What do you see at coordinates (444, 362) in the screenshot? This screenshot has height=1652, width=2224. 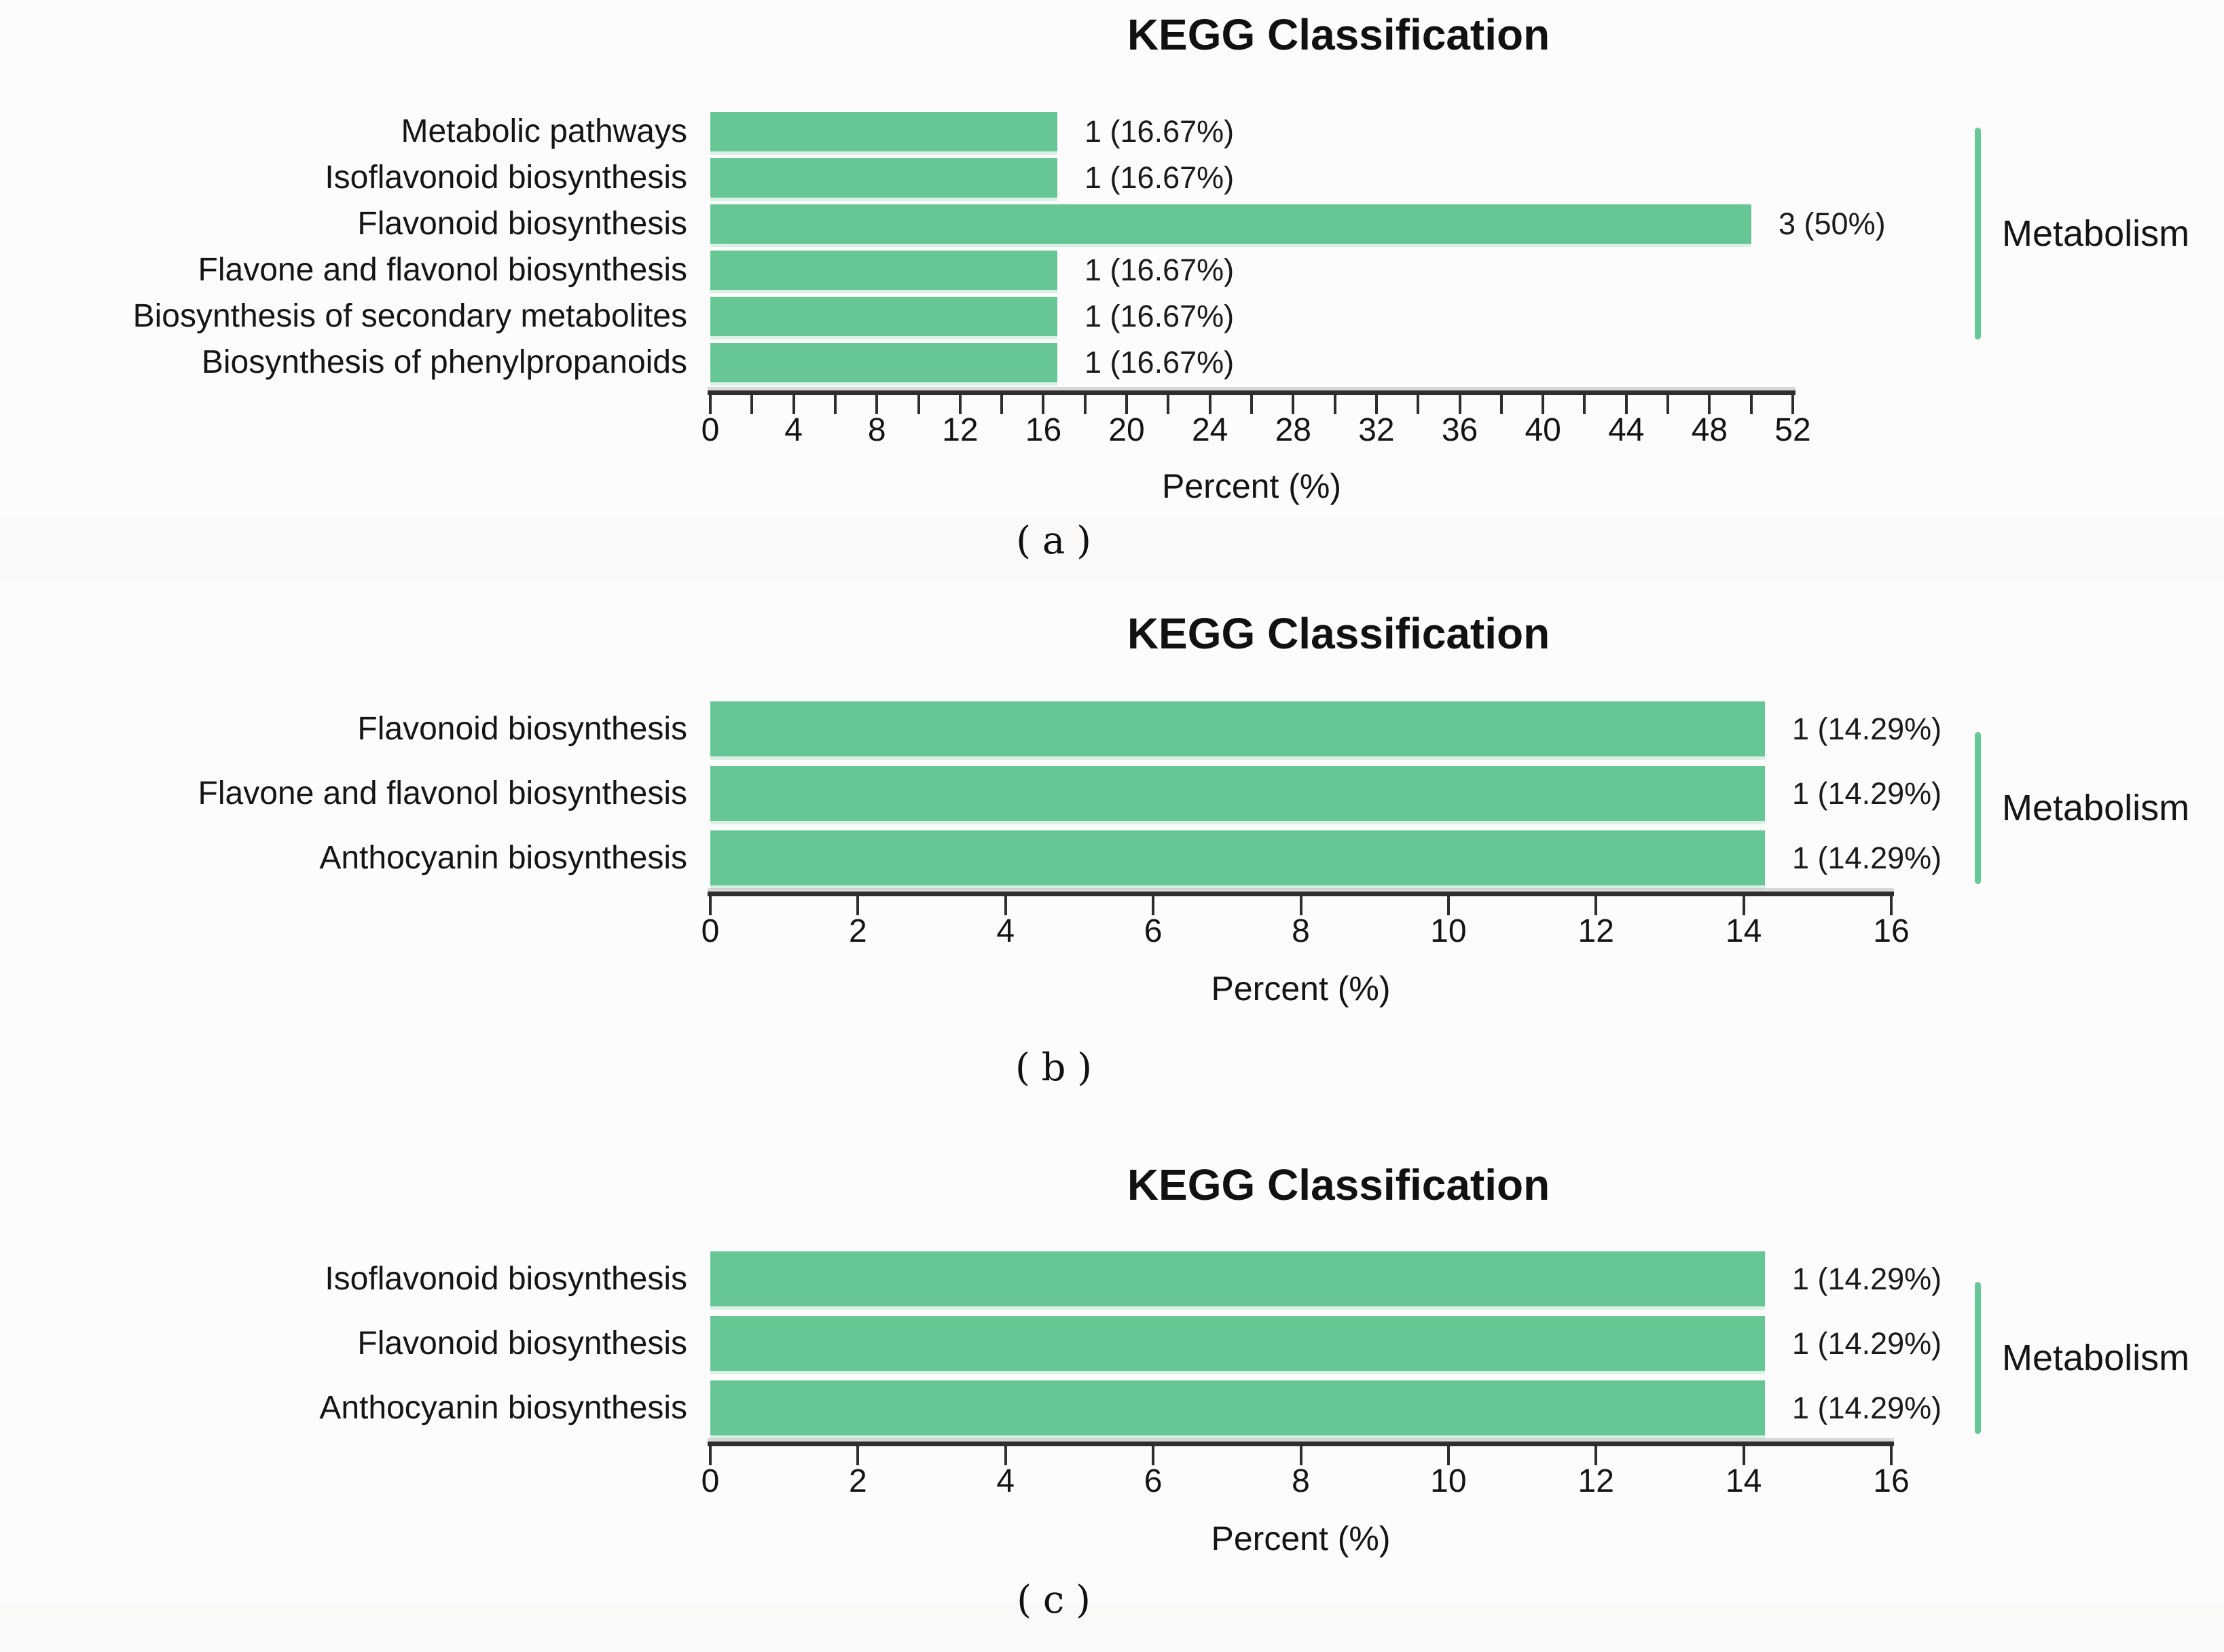 I see `category-label: Biosynthesis of phenylpropanoids` at bounding box center [444, 362].